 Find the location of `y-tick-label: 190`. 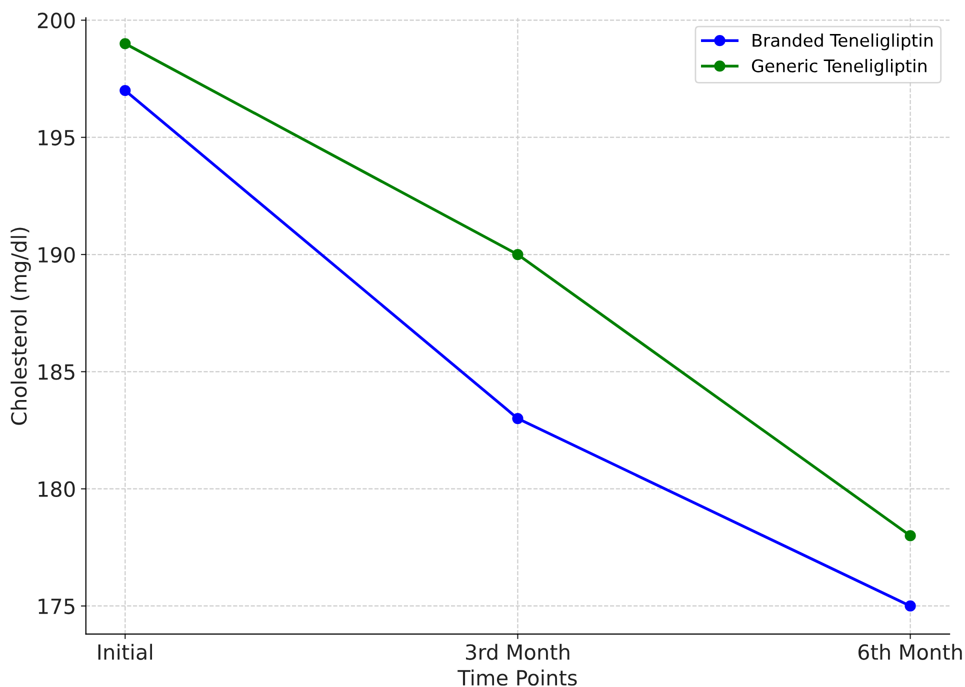

y-tick-label: 190 is located at coordinates (56, 254).